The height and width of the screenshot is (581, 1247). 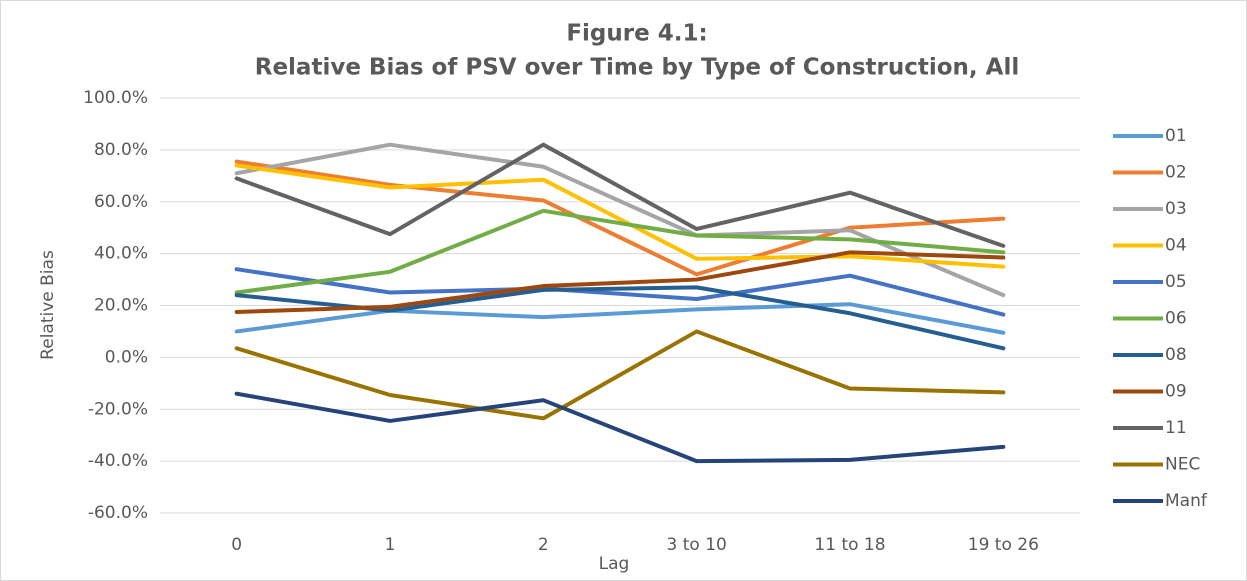 I want to click on legend-label: 09, so click(x=1176, y=392).